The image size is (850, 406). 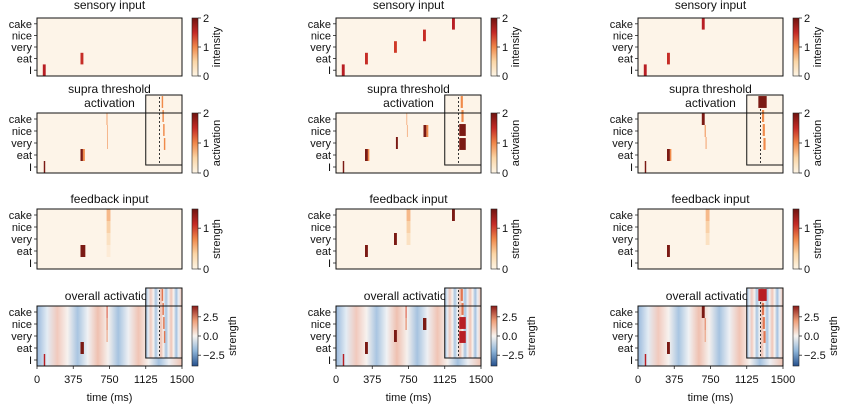 I want to click on sensory-event-eat, so click(x=668, y=58).